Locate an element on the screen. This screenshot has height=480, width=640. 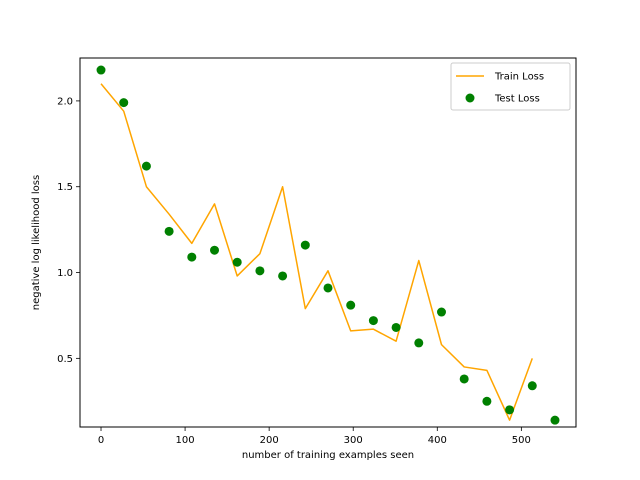
y-tick-label: 0.5 is located at coordinates (65, 359).